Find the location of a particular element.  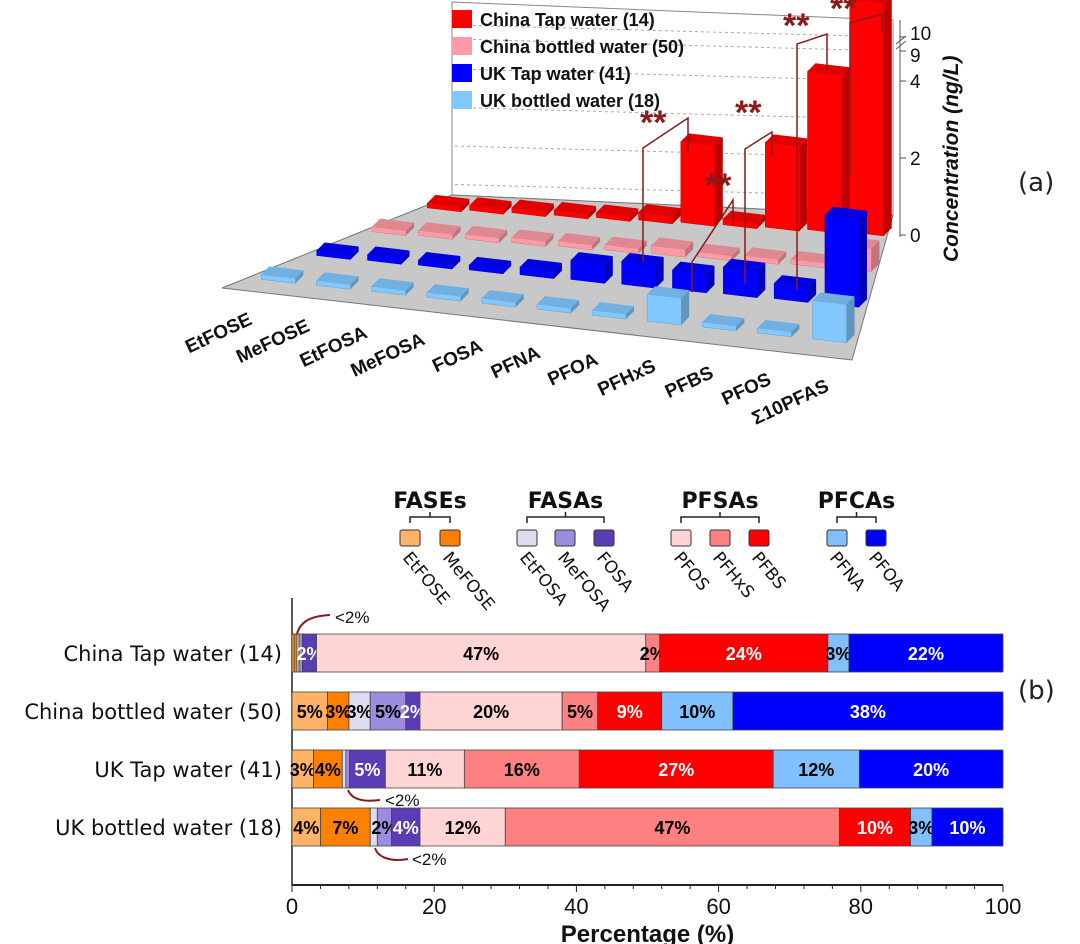

y-tick-label: 0 is located at coordinates (915, 236).